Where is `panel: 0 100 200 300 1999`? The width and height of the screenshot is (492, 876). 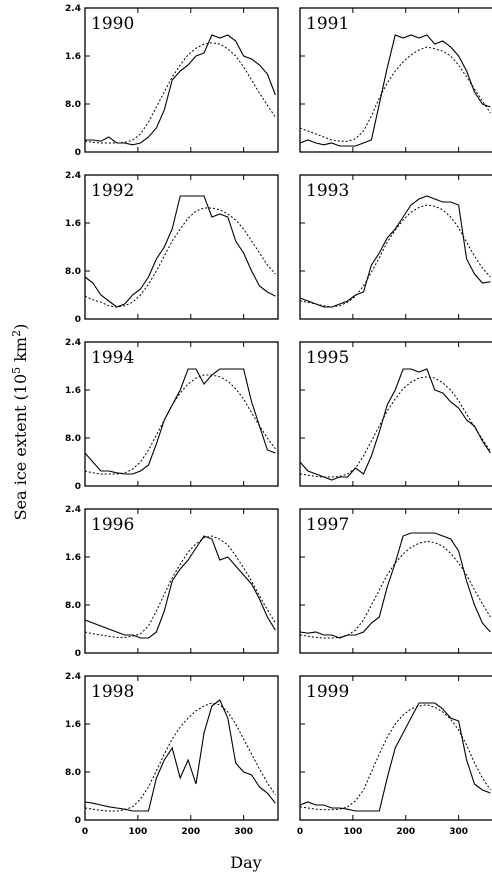
panel: 0 100 200 300 1999 is located at coordinates (394, 756).